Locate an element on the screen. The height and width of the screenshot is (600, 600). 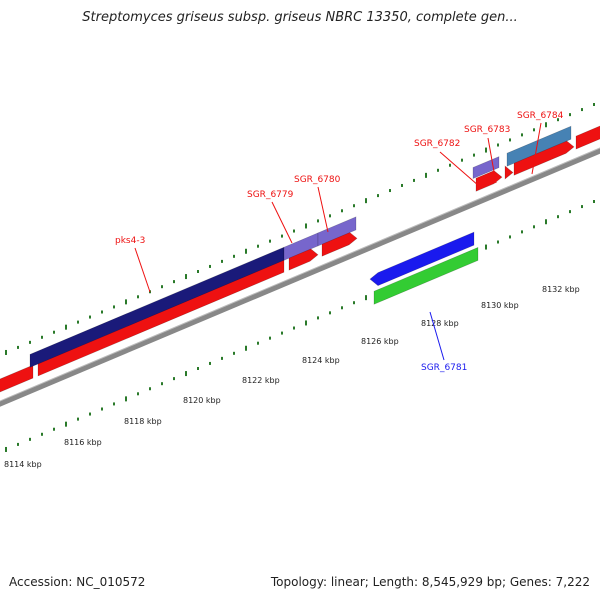
gene-label-sgr-6779: SGR_6779 is located at coordinates (270, 195).